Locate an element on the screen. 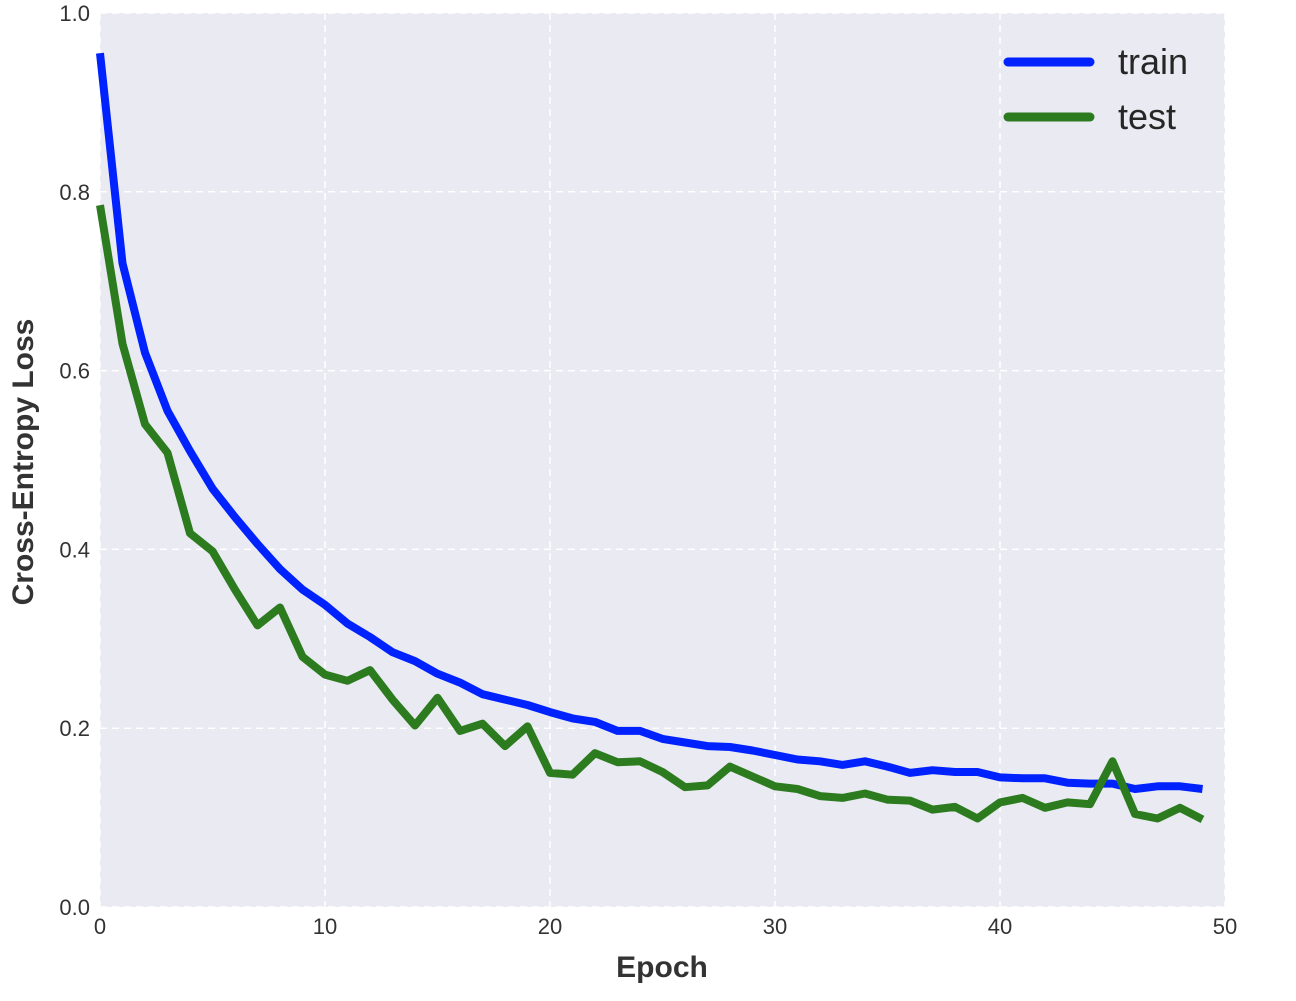 The image size is (1296, 1001). y-tick-label: 0.4 is located at coordinates (74, 549).